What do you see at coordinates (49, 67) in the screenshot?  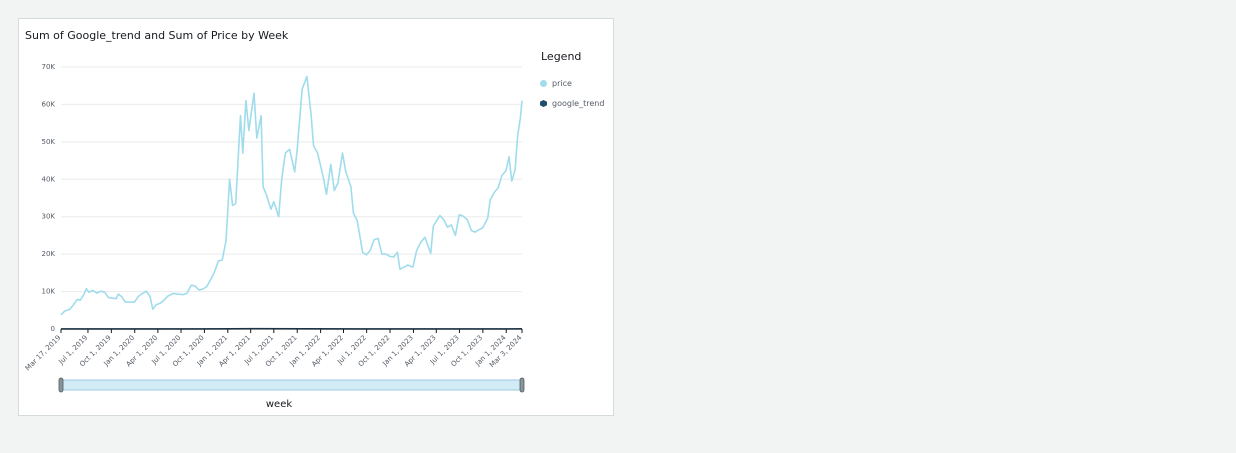 I see `y-tick-label: 70K` at bounding box center [49, 67].